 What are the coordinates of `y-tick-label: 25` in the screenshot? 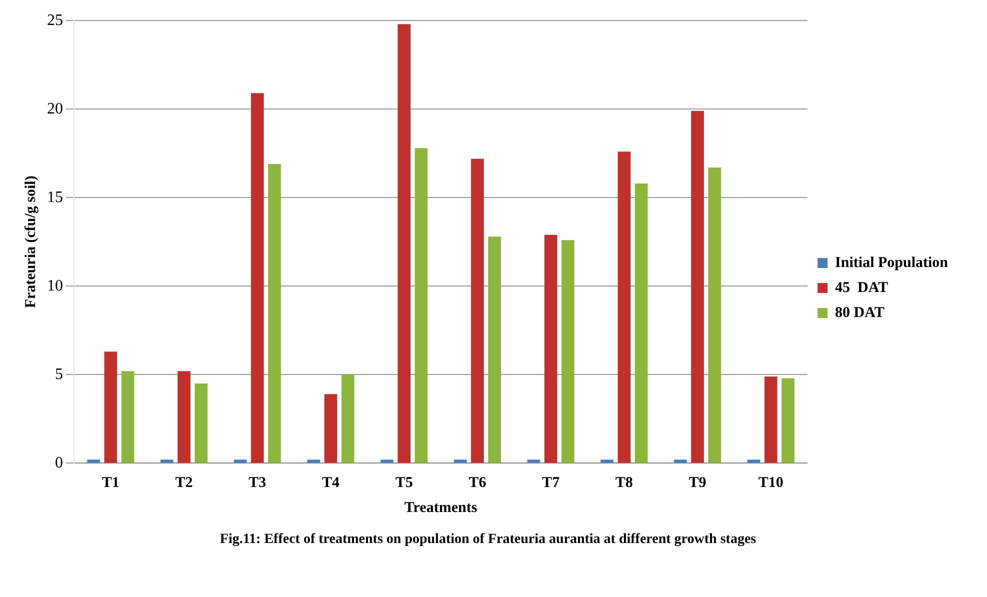 It's located at (55, 20).